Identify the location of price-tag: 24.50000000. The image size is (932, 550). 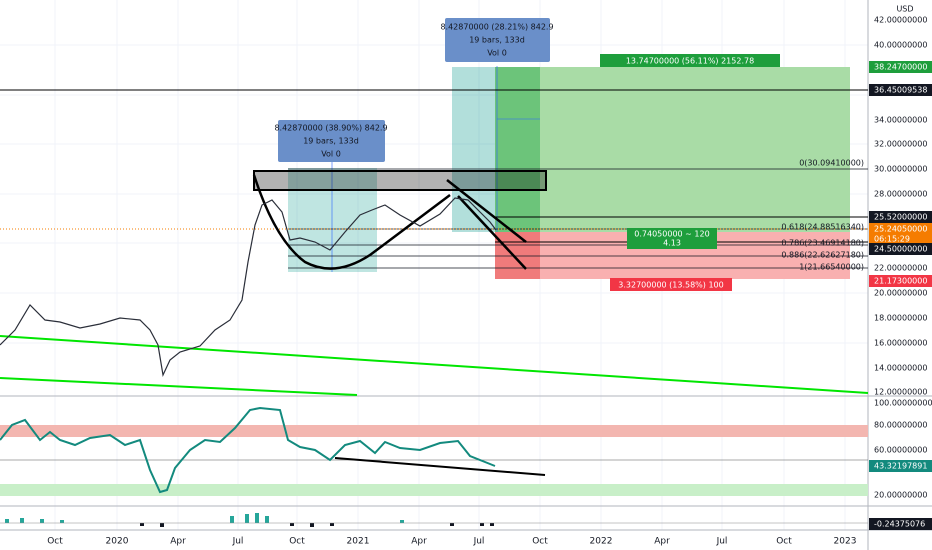
(900, 249).